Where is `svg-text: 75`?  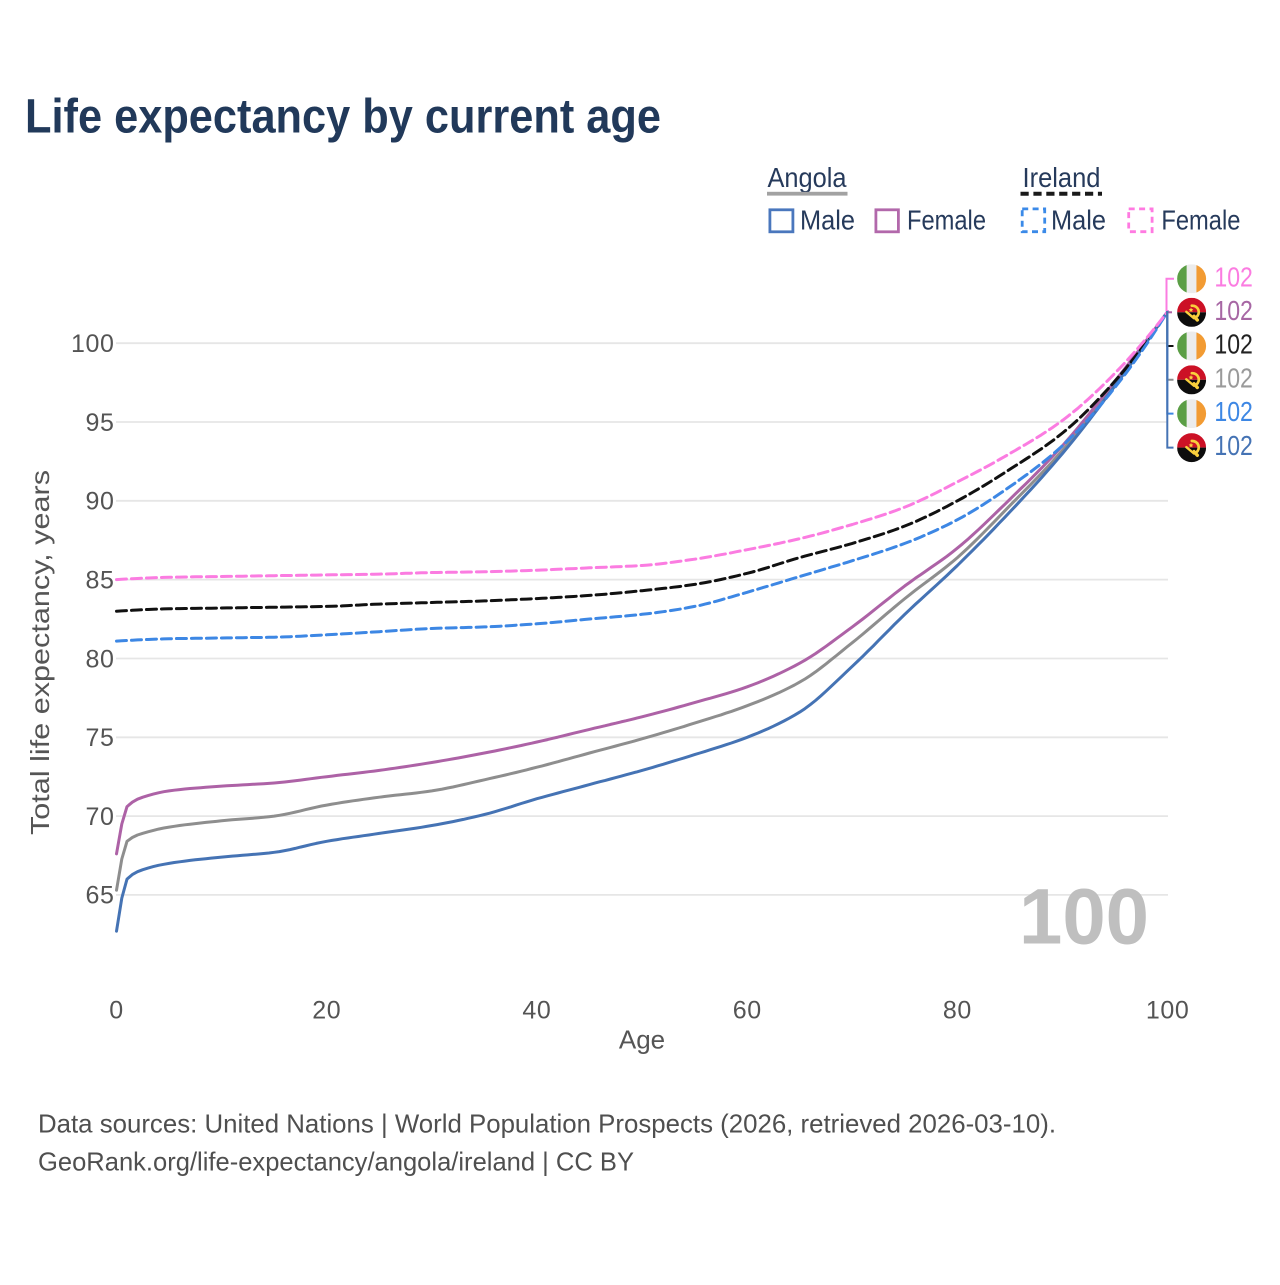 svg-text: 75 is located at coordinates (99, 738).